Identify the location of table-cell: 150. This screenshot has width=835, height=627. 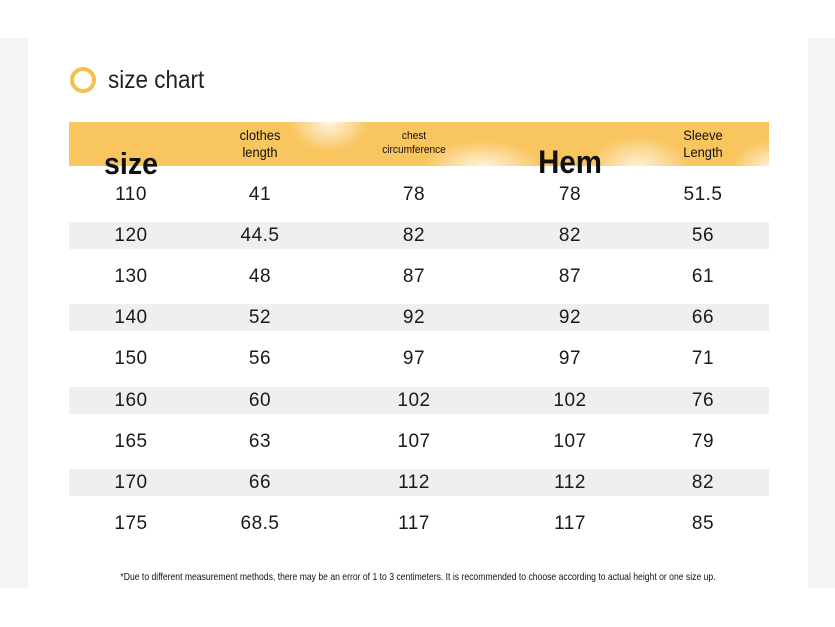
(131, 358).